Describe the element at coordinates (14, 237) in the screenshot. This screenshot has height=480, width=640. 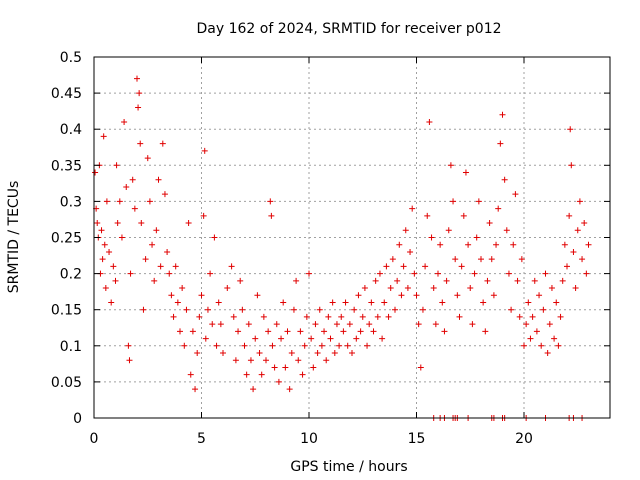
I see `y-axis-label: SRMTID / TECUs` at that location.